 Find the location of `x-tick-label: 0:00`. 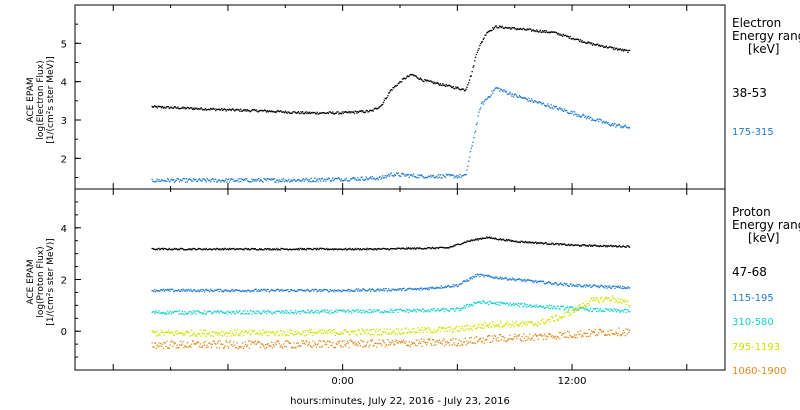

x-tick-label: 0:00 is located at coordinates (342, 381).